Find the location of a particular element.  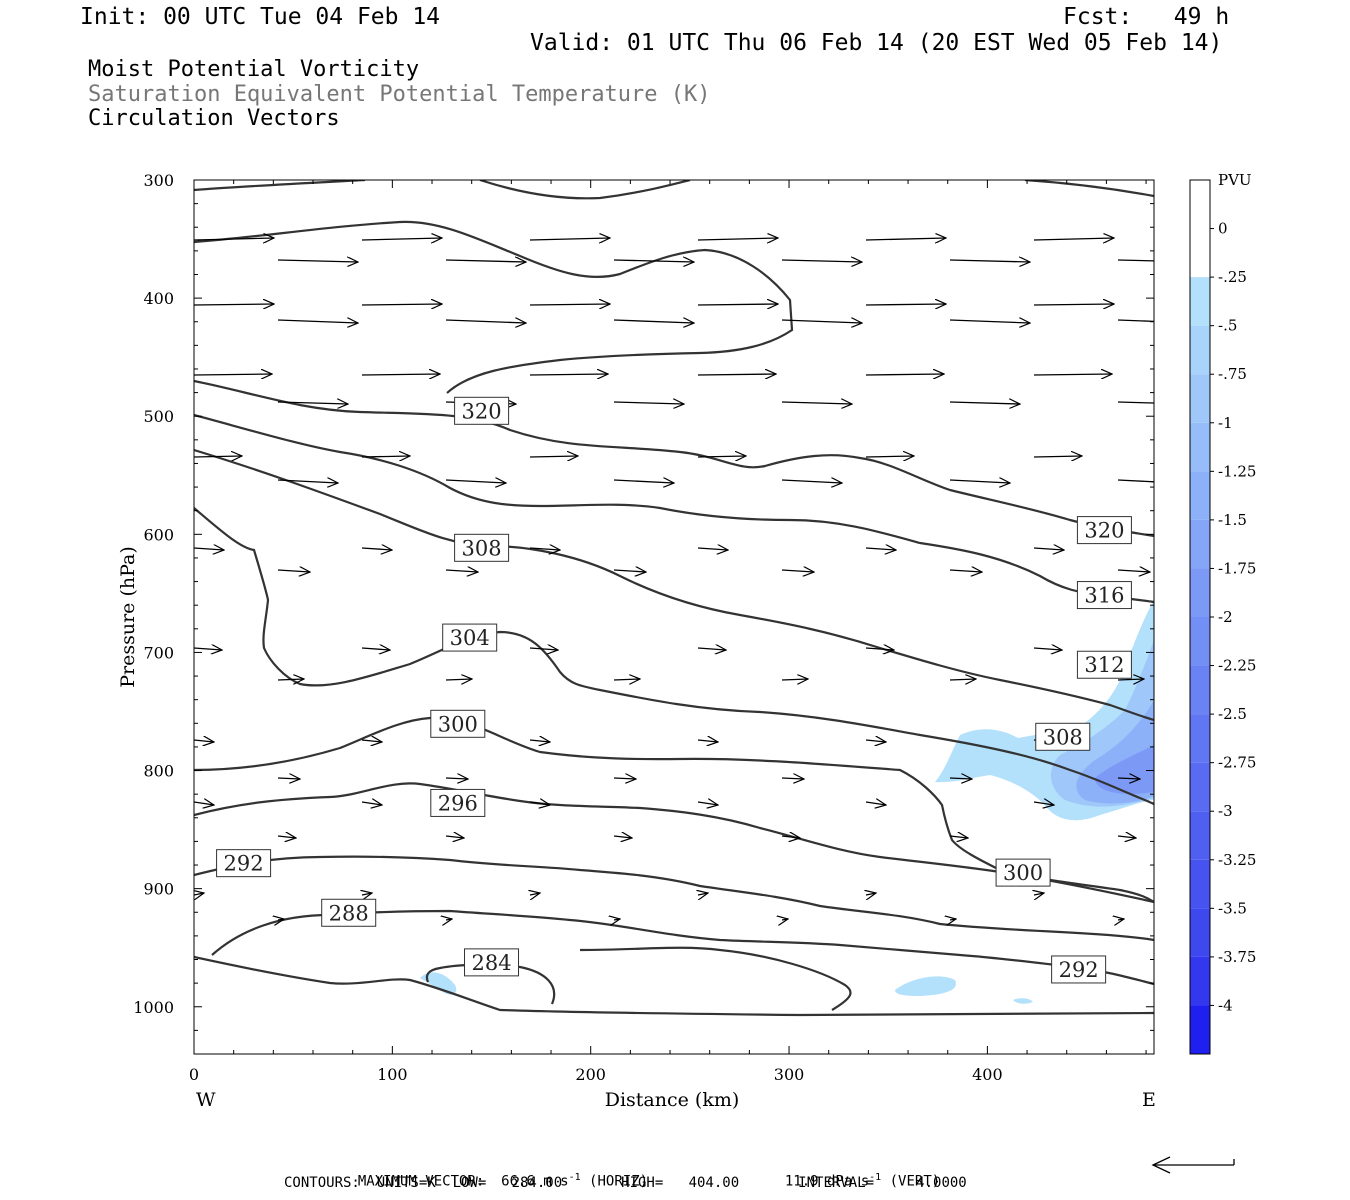

y-tick-label: 600 is located at coordinates (158, 534).